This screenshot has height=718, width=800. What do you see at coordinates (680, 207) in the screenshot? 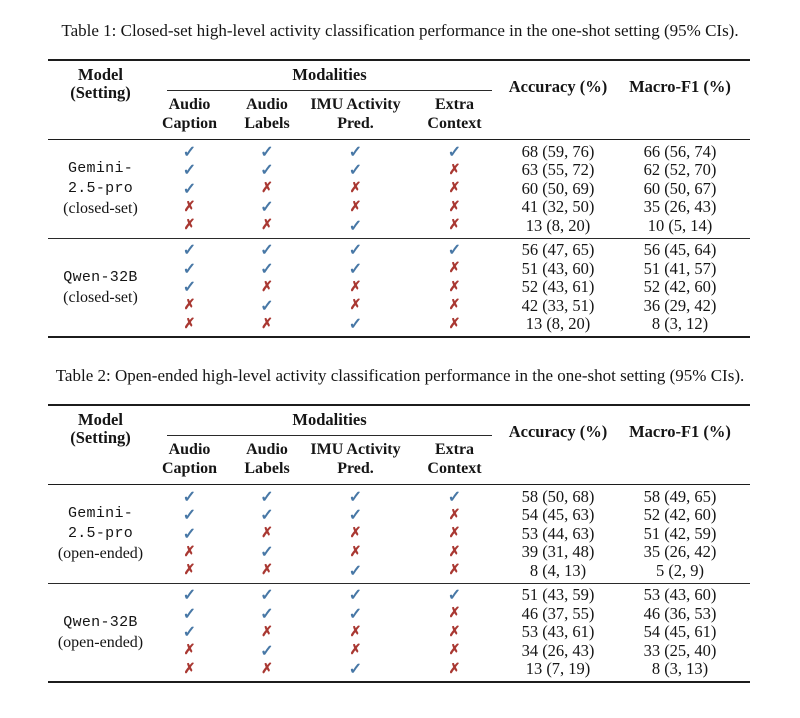
I see `macro-f1-value: 35 (26, 43)` at bounding box center [680, 207].